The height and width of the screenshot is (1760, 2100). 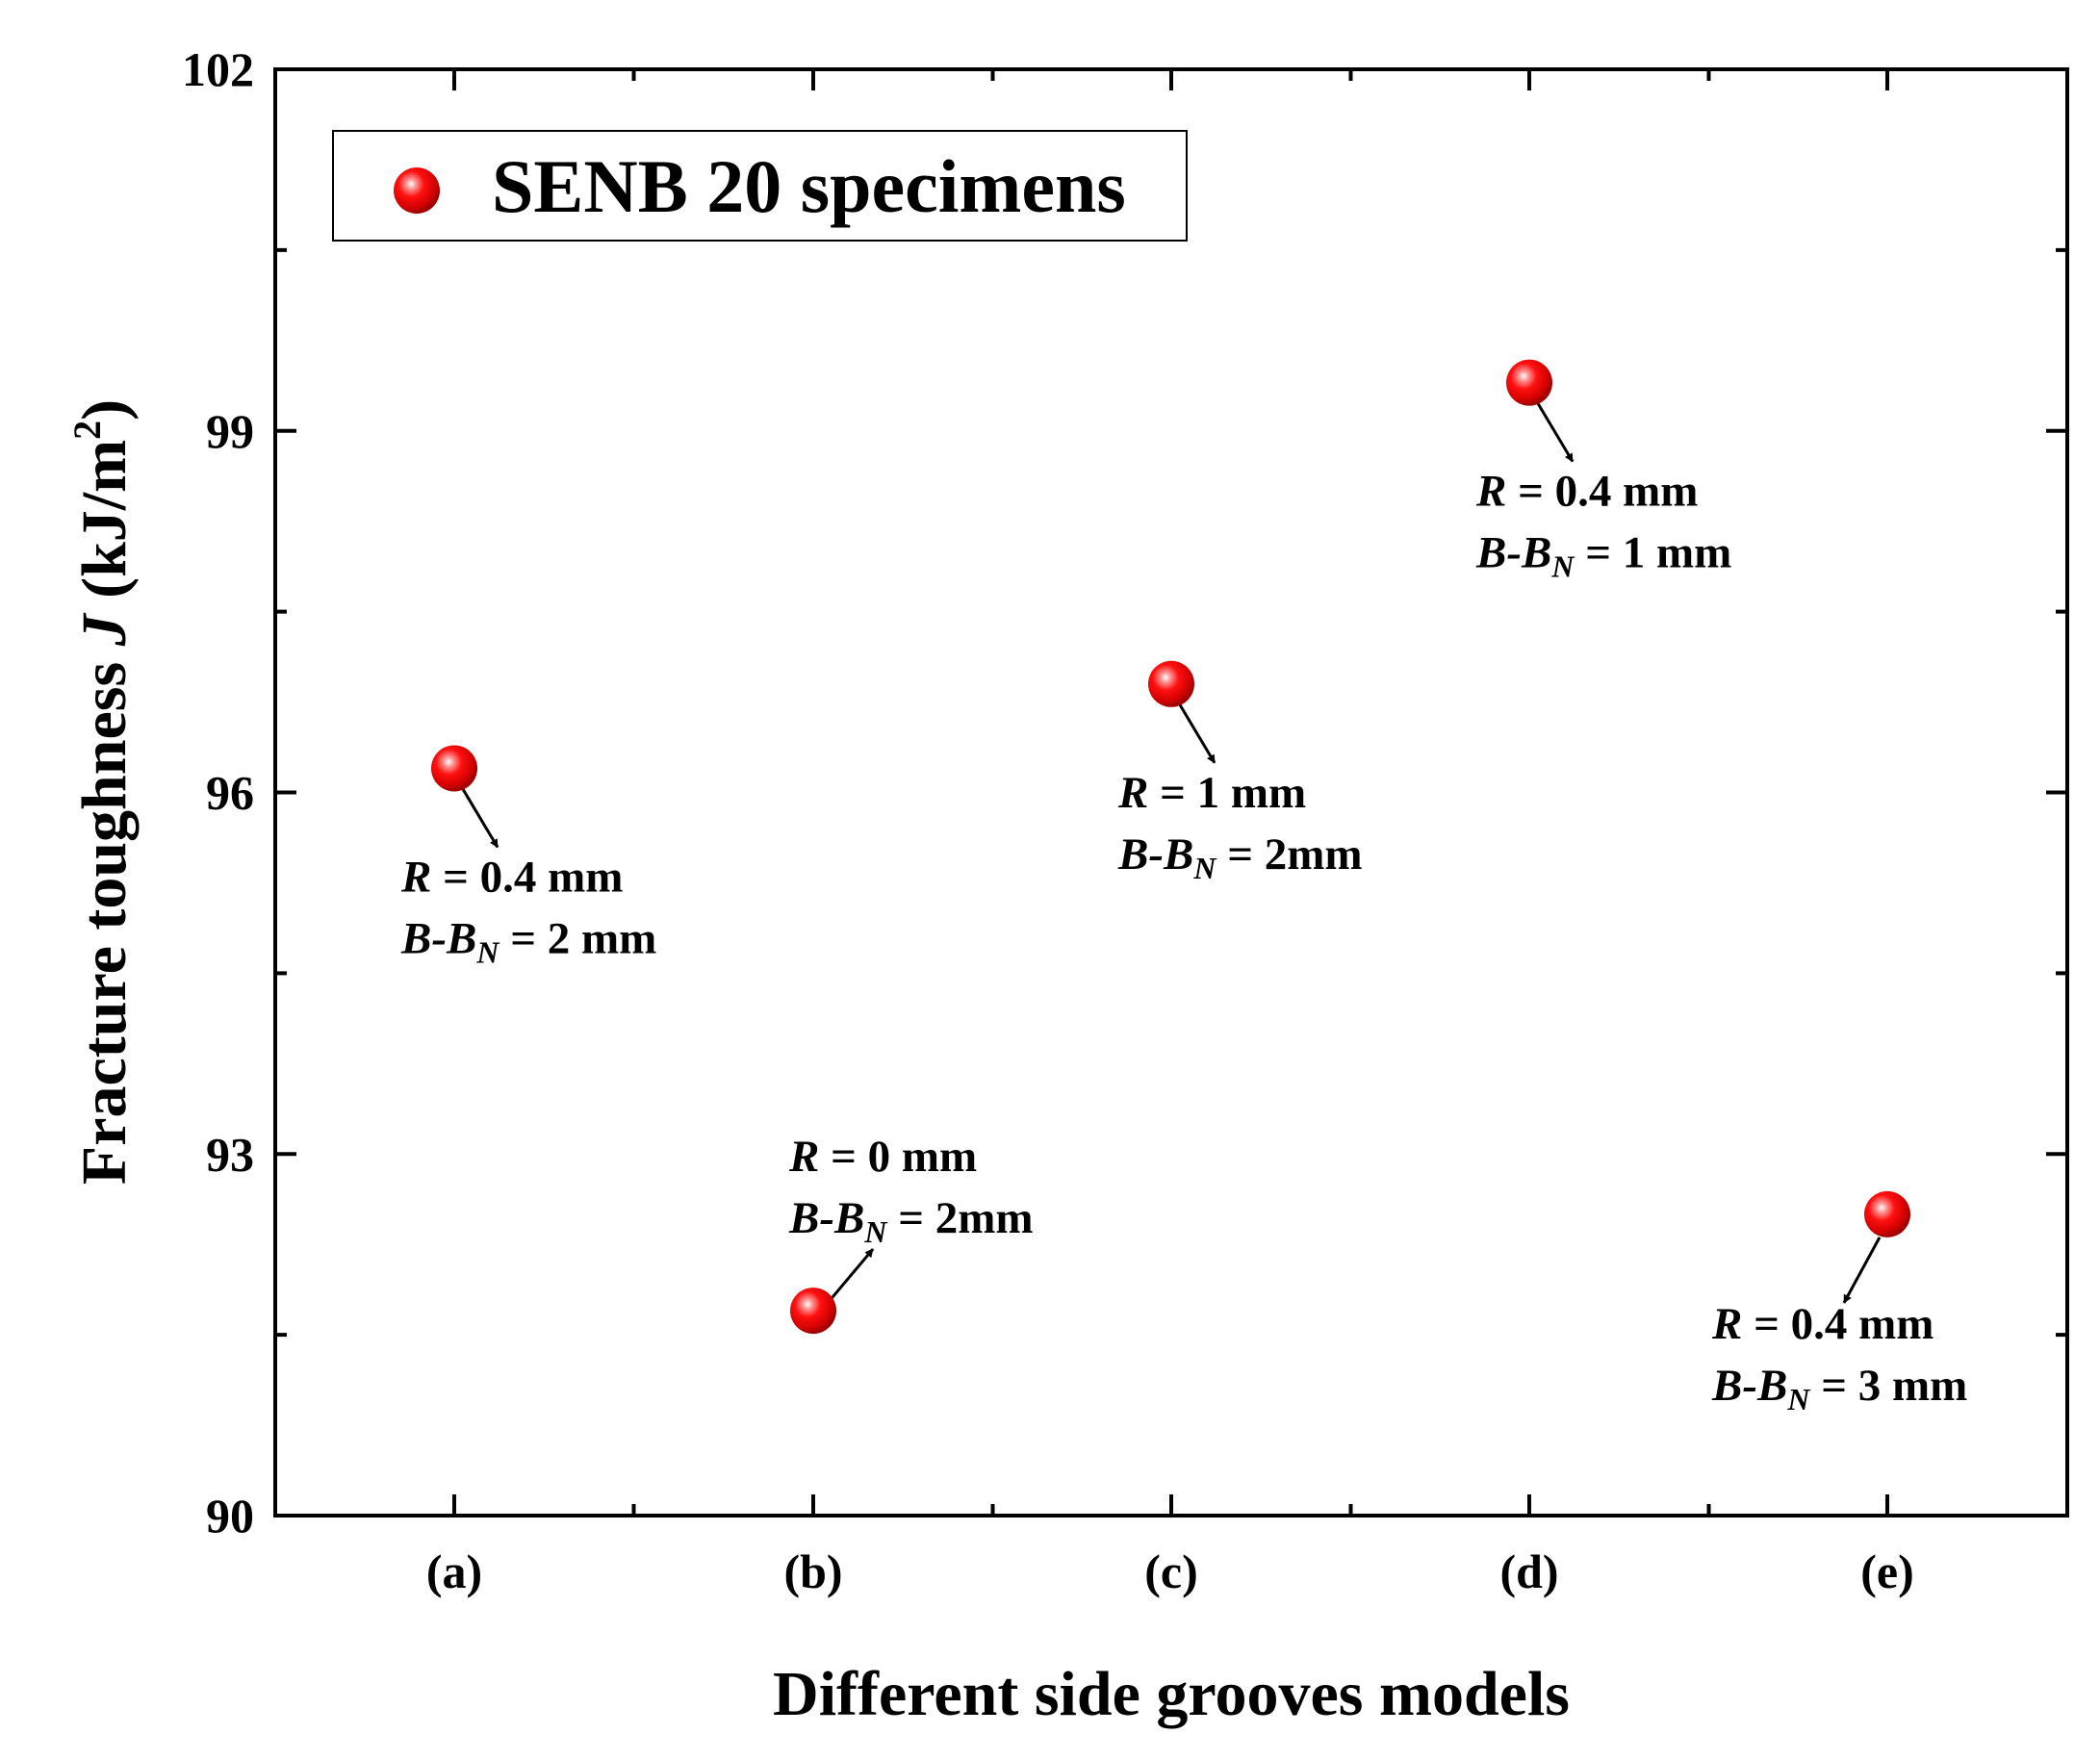 What do you see at coordinates (1171, 1694) in the screenshot?
I see `x-axis-title: Different side grooves models` at bounding box center [1171, 1694].